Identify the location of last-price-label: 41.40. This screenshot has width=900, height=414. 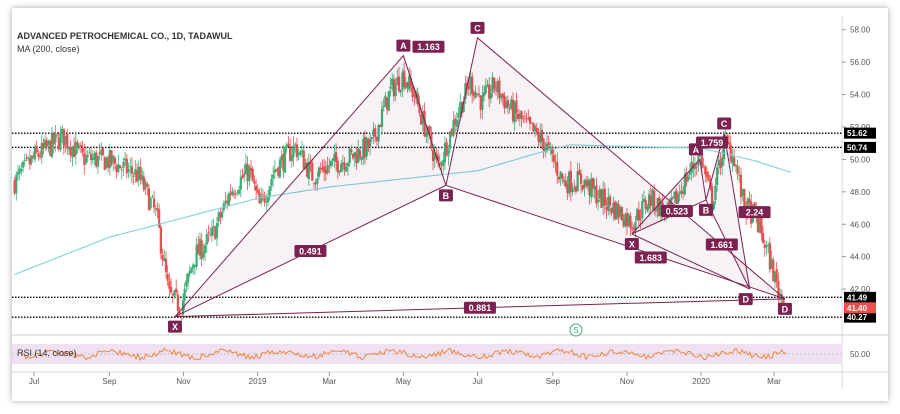
(857, 308).